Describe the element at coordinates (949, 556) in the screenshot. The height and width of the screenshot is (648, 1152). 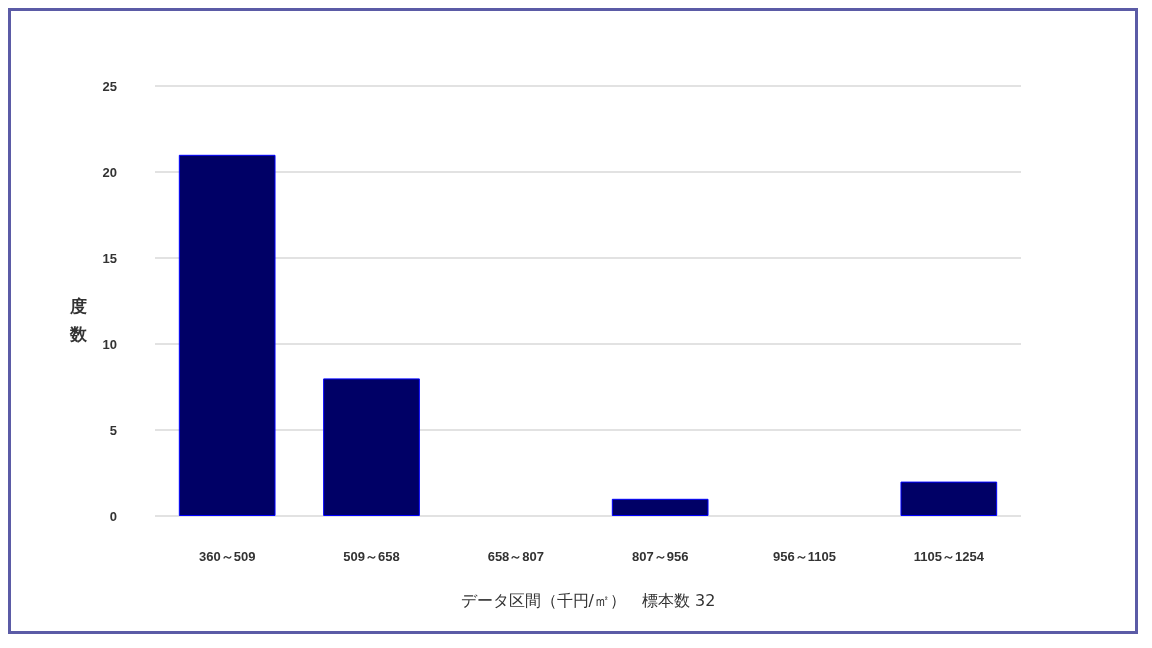
I see `x-tick-label: 1105～1254` at that location.